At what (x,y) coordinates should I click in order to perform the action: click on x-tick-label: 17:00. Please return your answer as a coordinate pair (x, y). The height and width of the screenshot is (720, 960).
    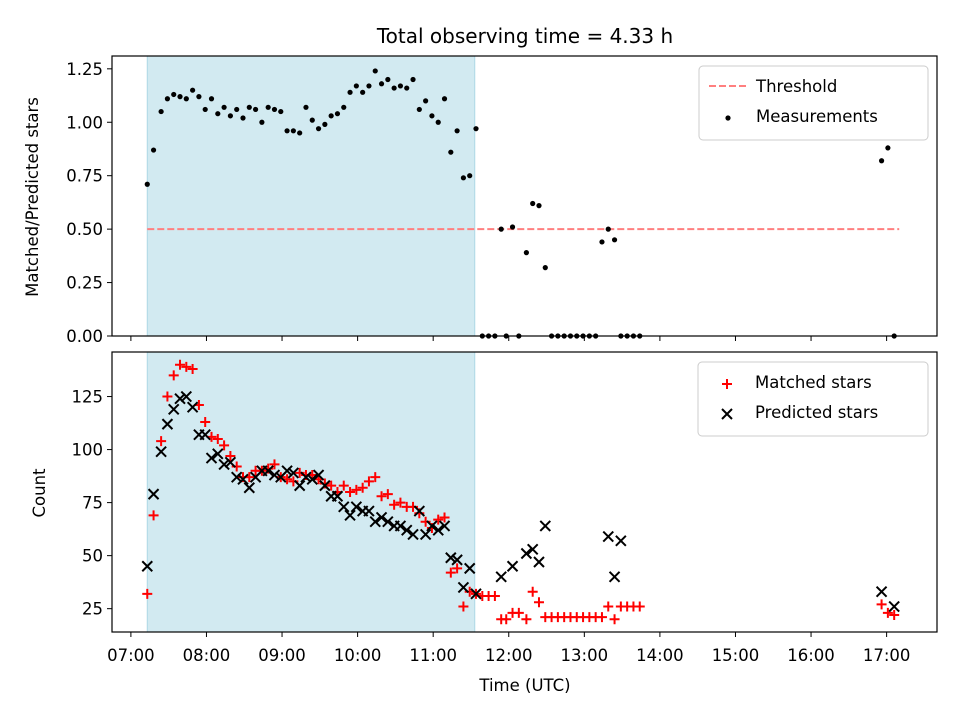
    Looking at the image, I should click on (887, 655).